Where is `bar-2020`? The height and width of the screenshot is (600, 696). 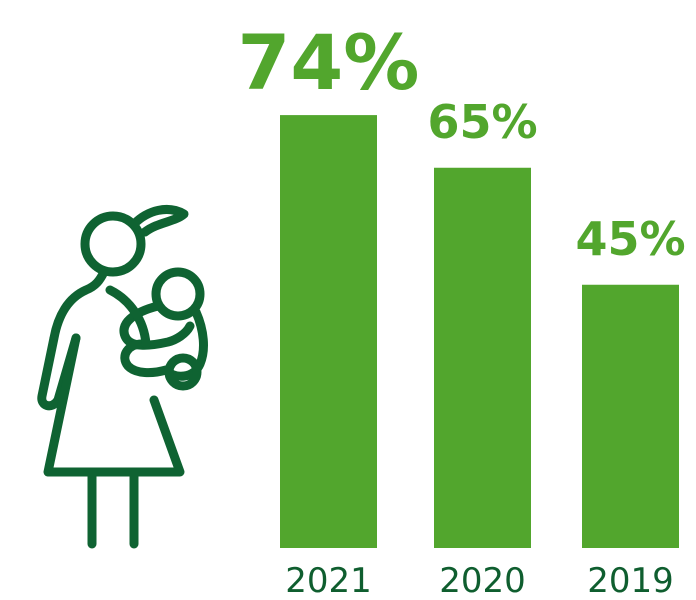 bar-2020 is located at coordinates (482, 357).